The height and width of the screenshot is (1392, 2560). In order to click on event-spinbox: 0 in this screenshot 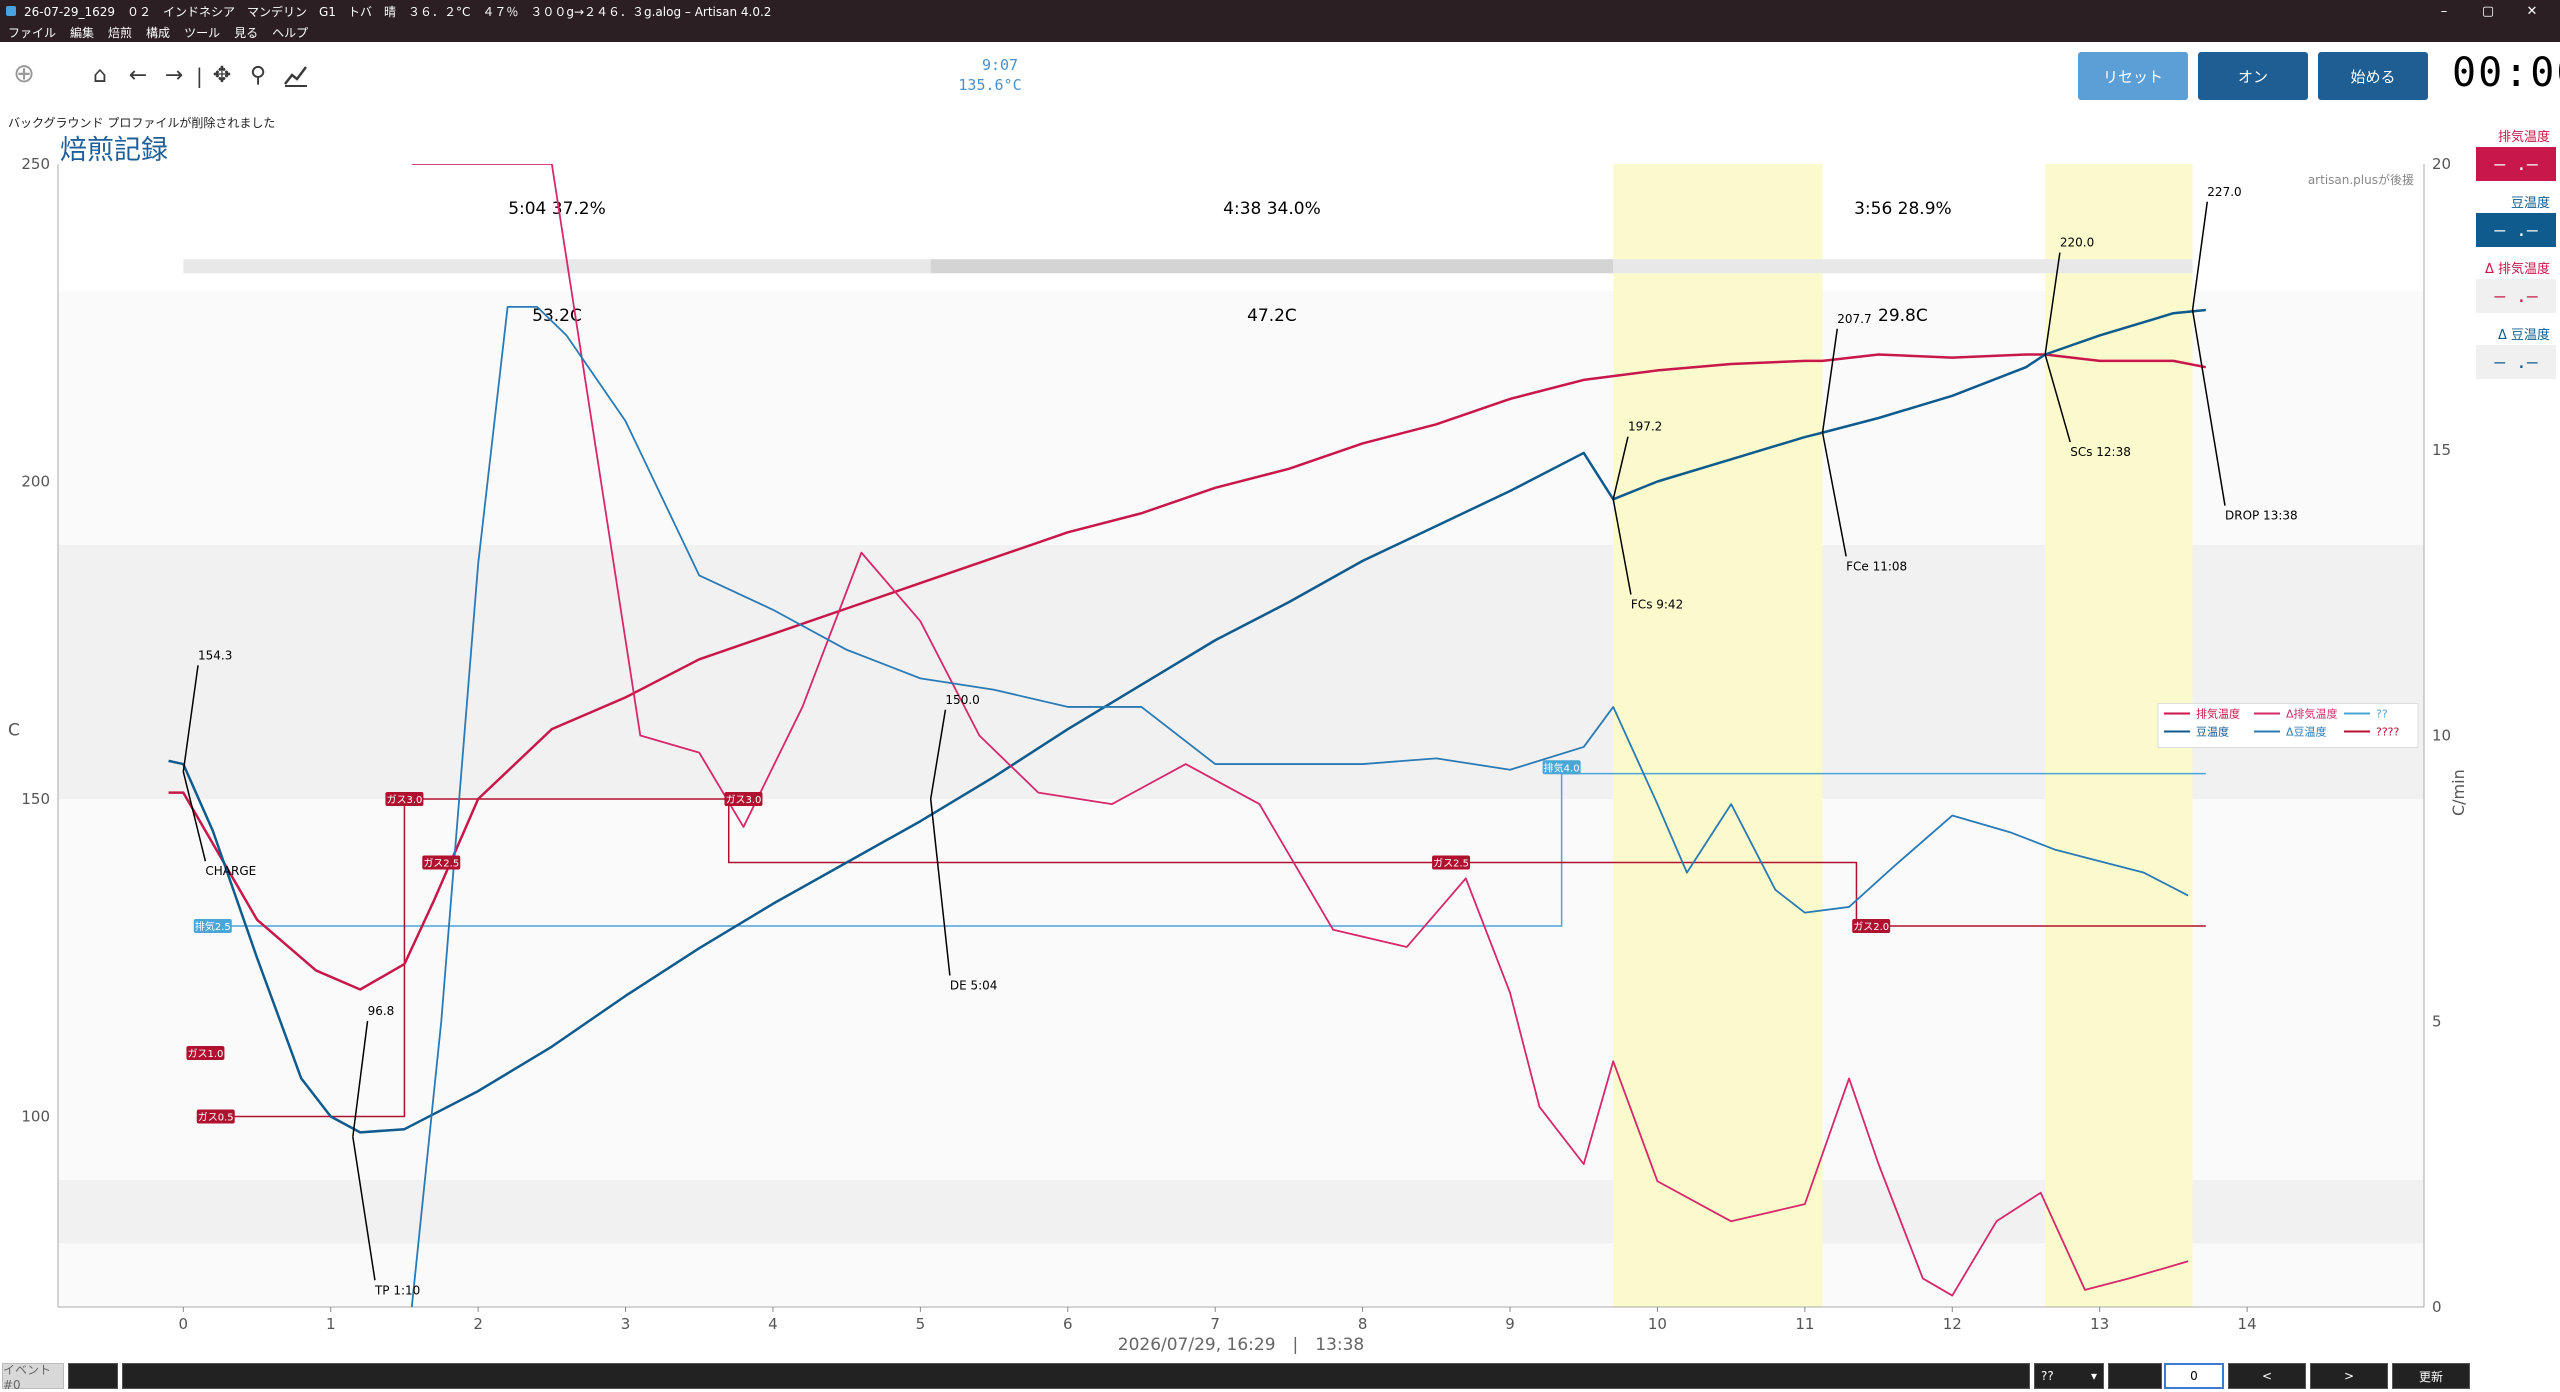, I will do `click(2194, 1376)`.